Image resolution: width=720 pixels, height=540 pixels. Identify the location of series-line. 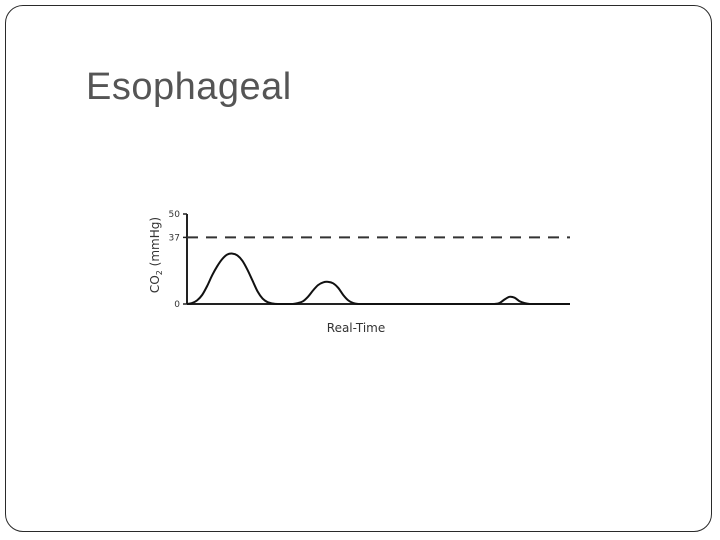
(378, 279).